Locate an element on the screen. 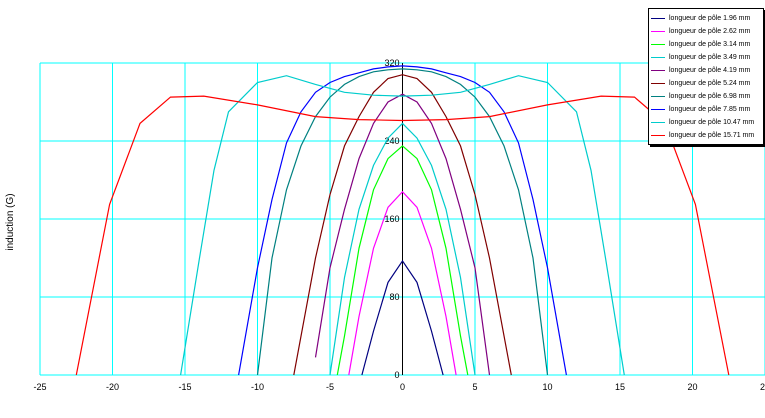 Image resolution: width=765 pixels, height=418 pixels. legend-item: longueur de pôle 6.98 mm is located at coordinates (700, 96).